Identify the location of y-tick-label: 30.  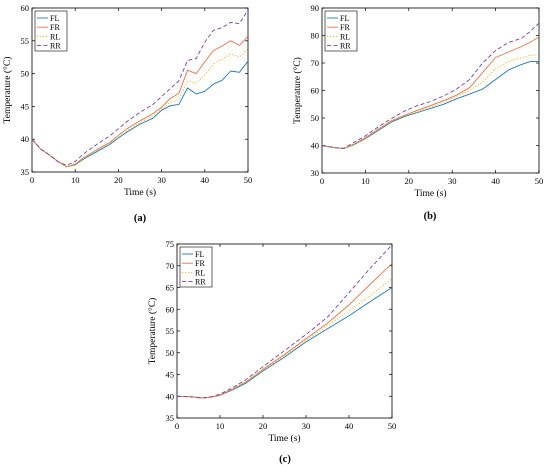
(315, 173).